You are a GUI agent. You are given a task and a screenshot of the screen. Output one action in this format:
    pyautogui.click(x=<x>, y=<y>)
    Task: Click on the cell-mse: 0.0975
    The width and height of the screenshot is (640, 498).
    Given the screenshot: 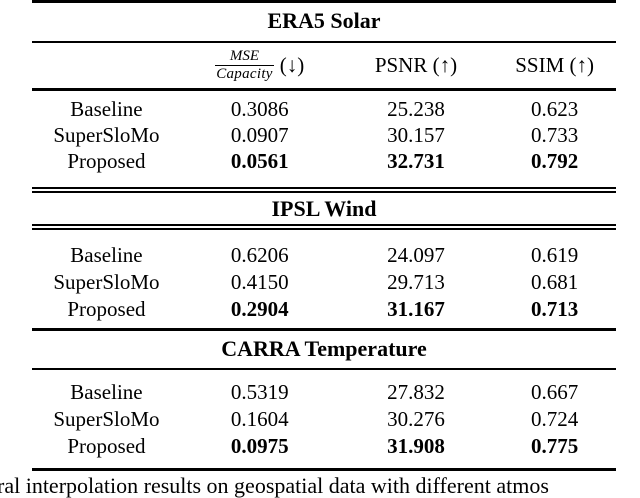 What is the action you would take?
    pyautogui.click(x=259, y=446)
    